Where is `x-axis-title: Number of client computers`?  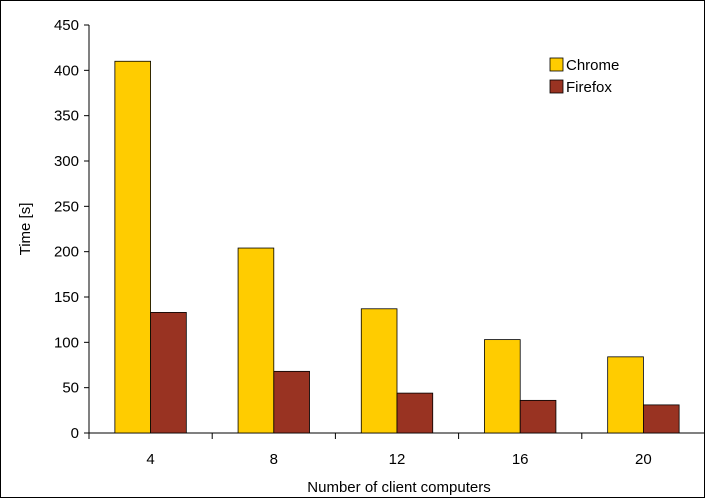 x-axis-title: Number of client computers is located at coordinates (398, 487).